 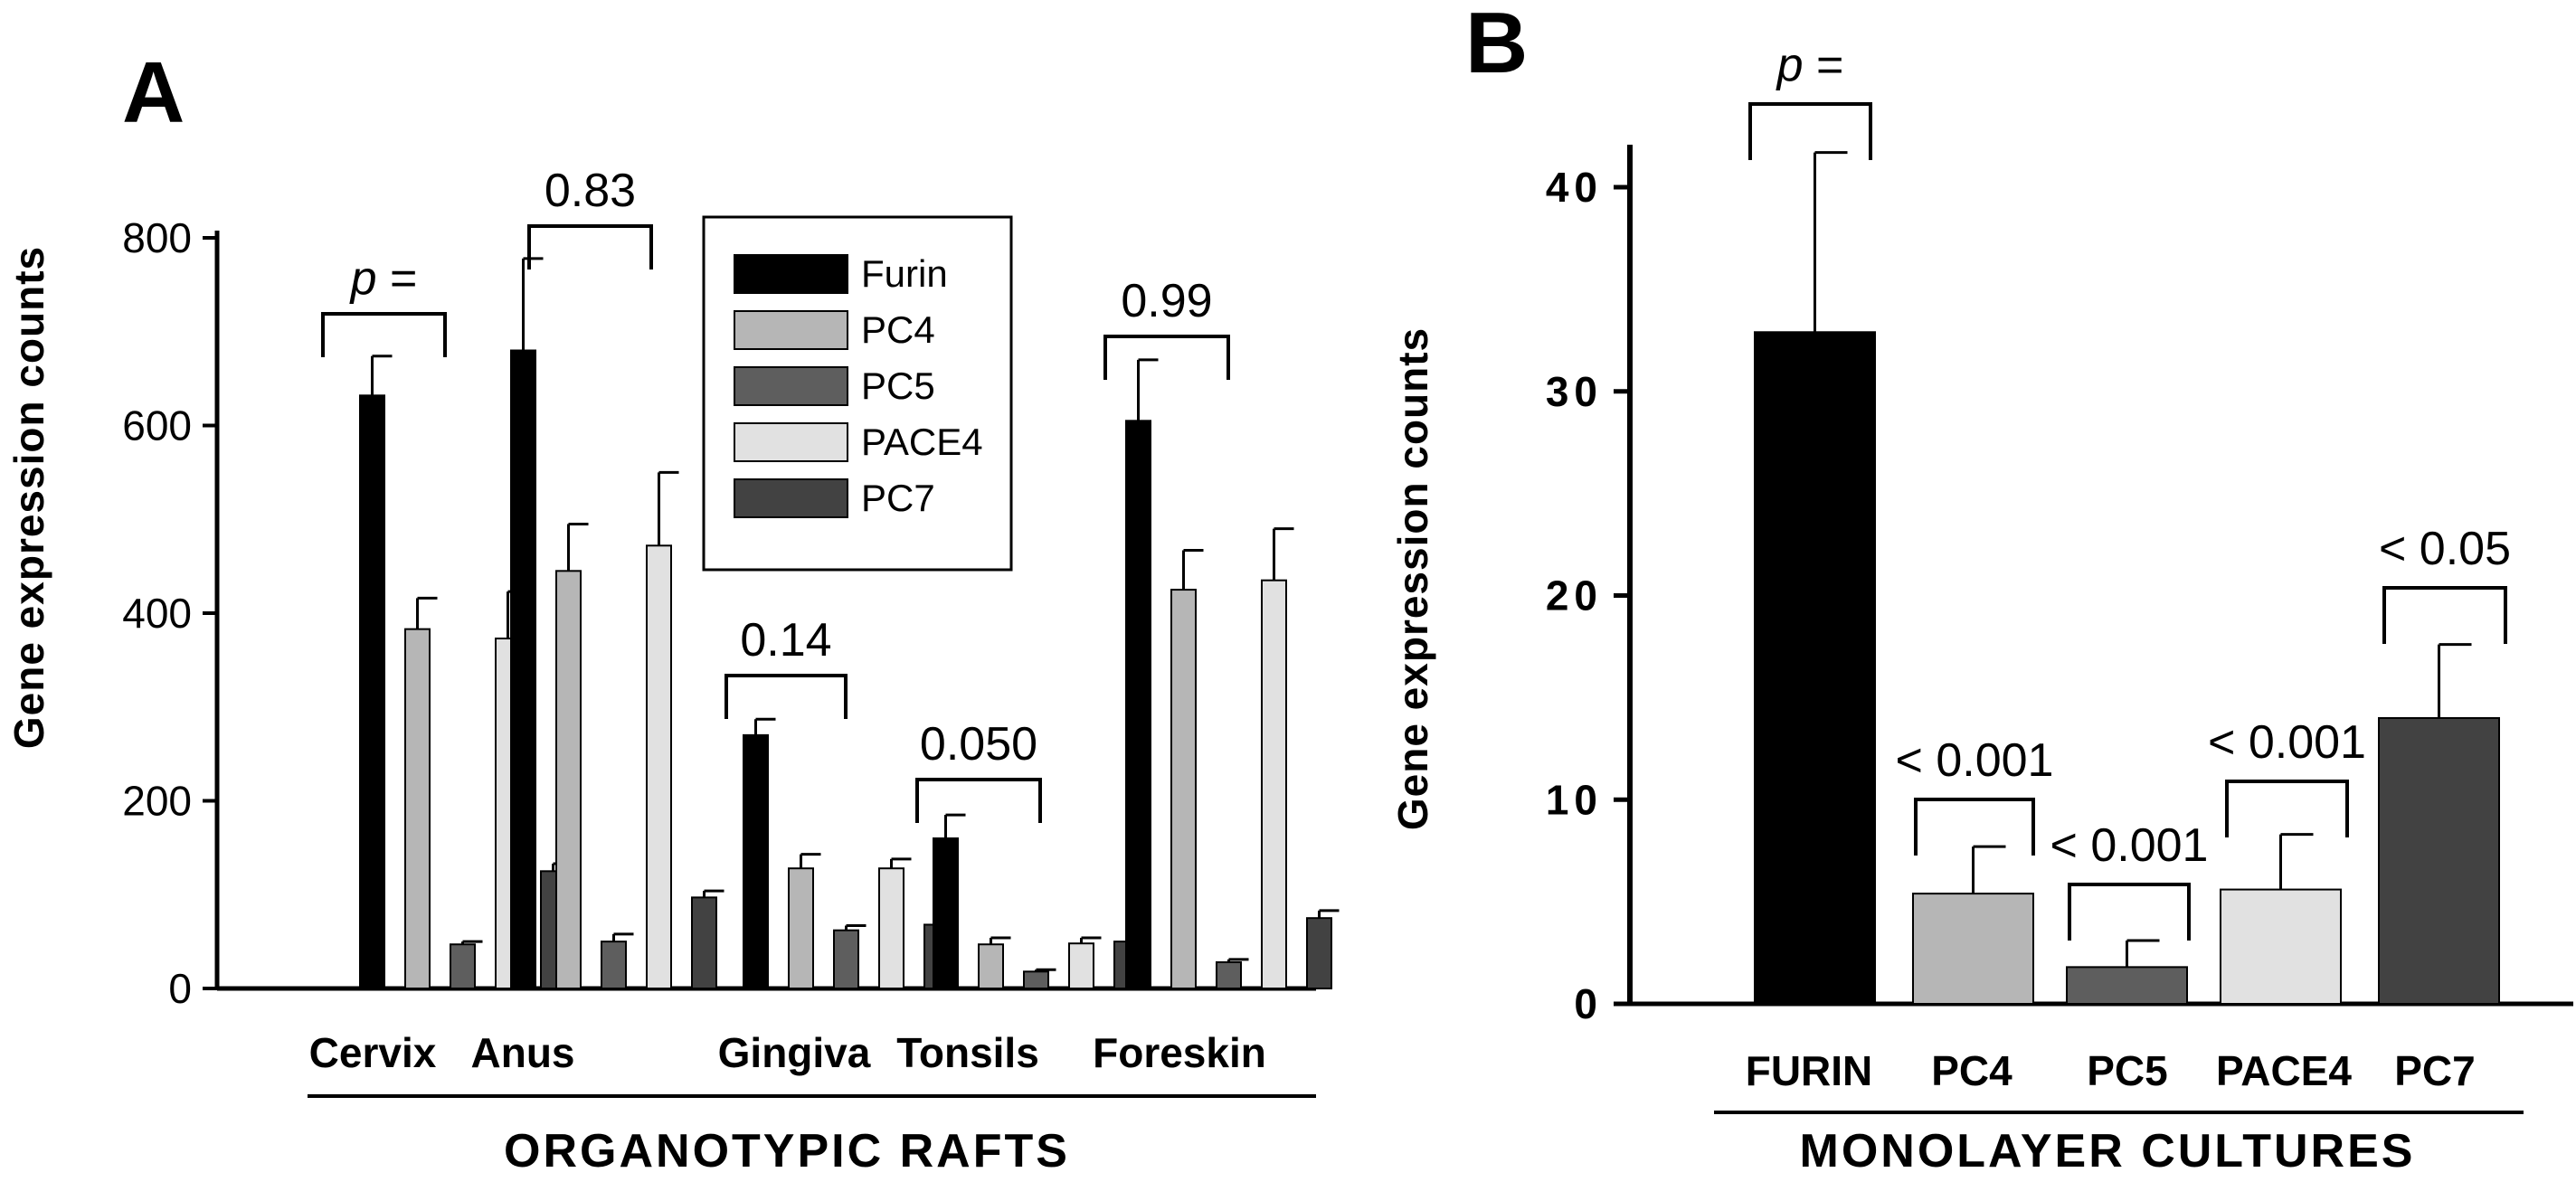 I want to click on panel-a-significance-bracket: 0.14, so click(x=786, y=666).